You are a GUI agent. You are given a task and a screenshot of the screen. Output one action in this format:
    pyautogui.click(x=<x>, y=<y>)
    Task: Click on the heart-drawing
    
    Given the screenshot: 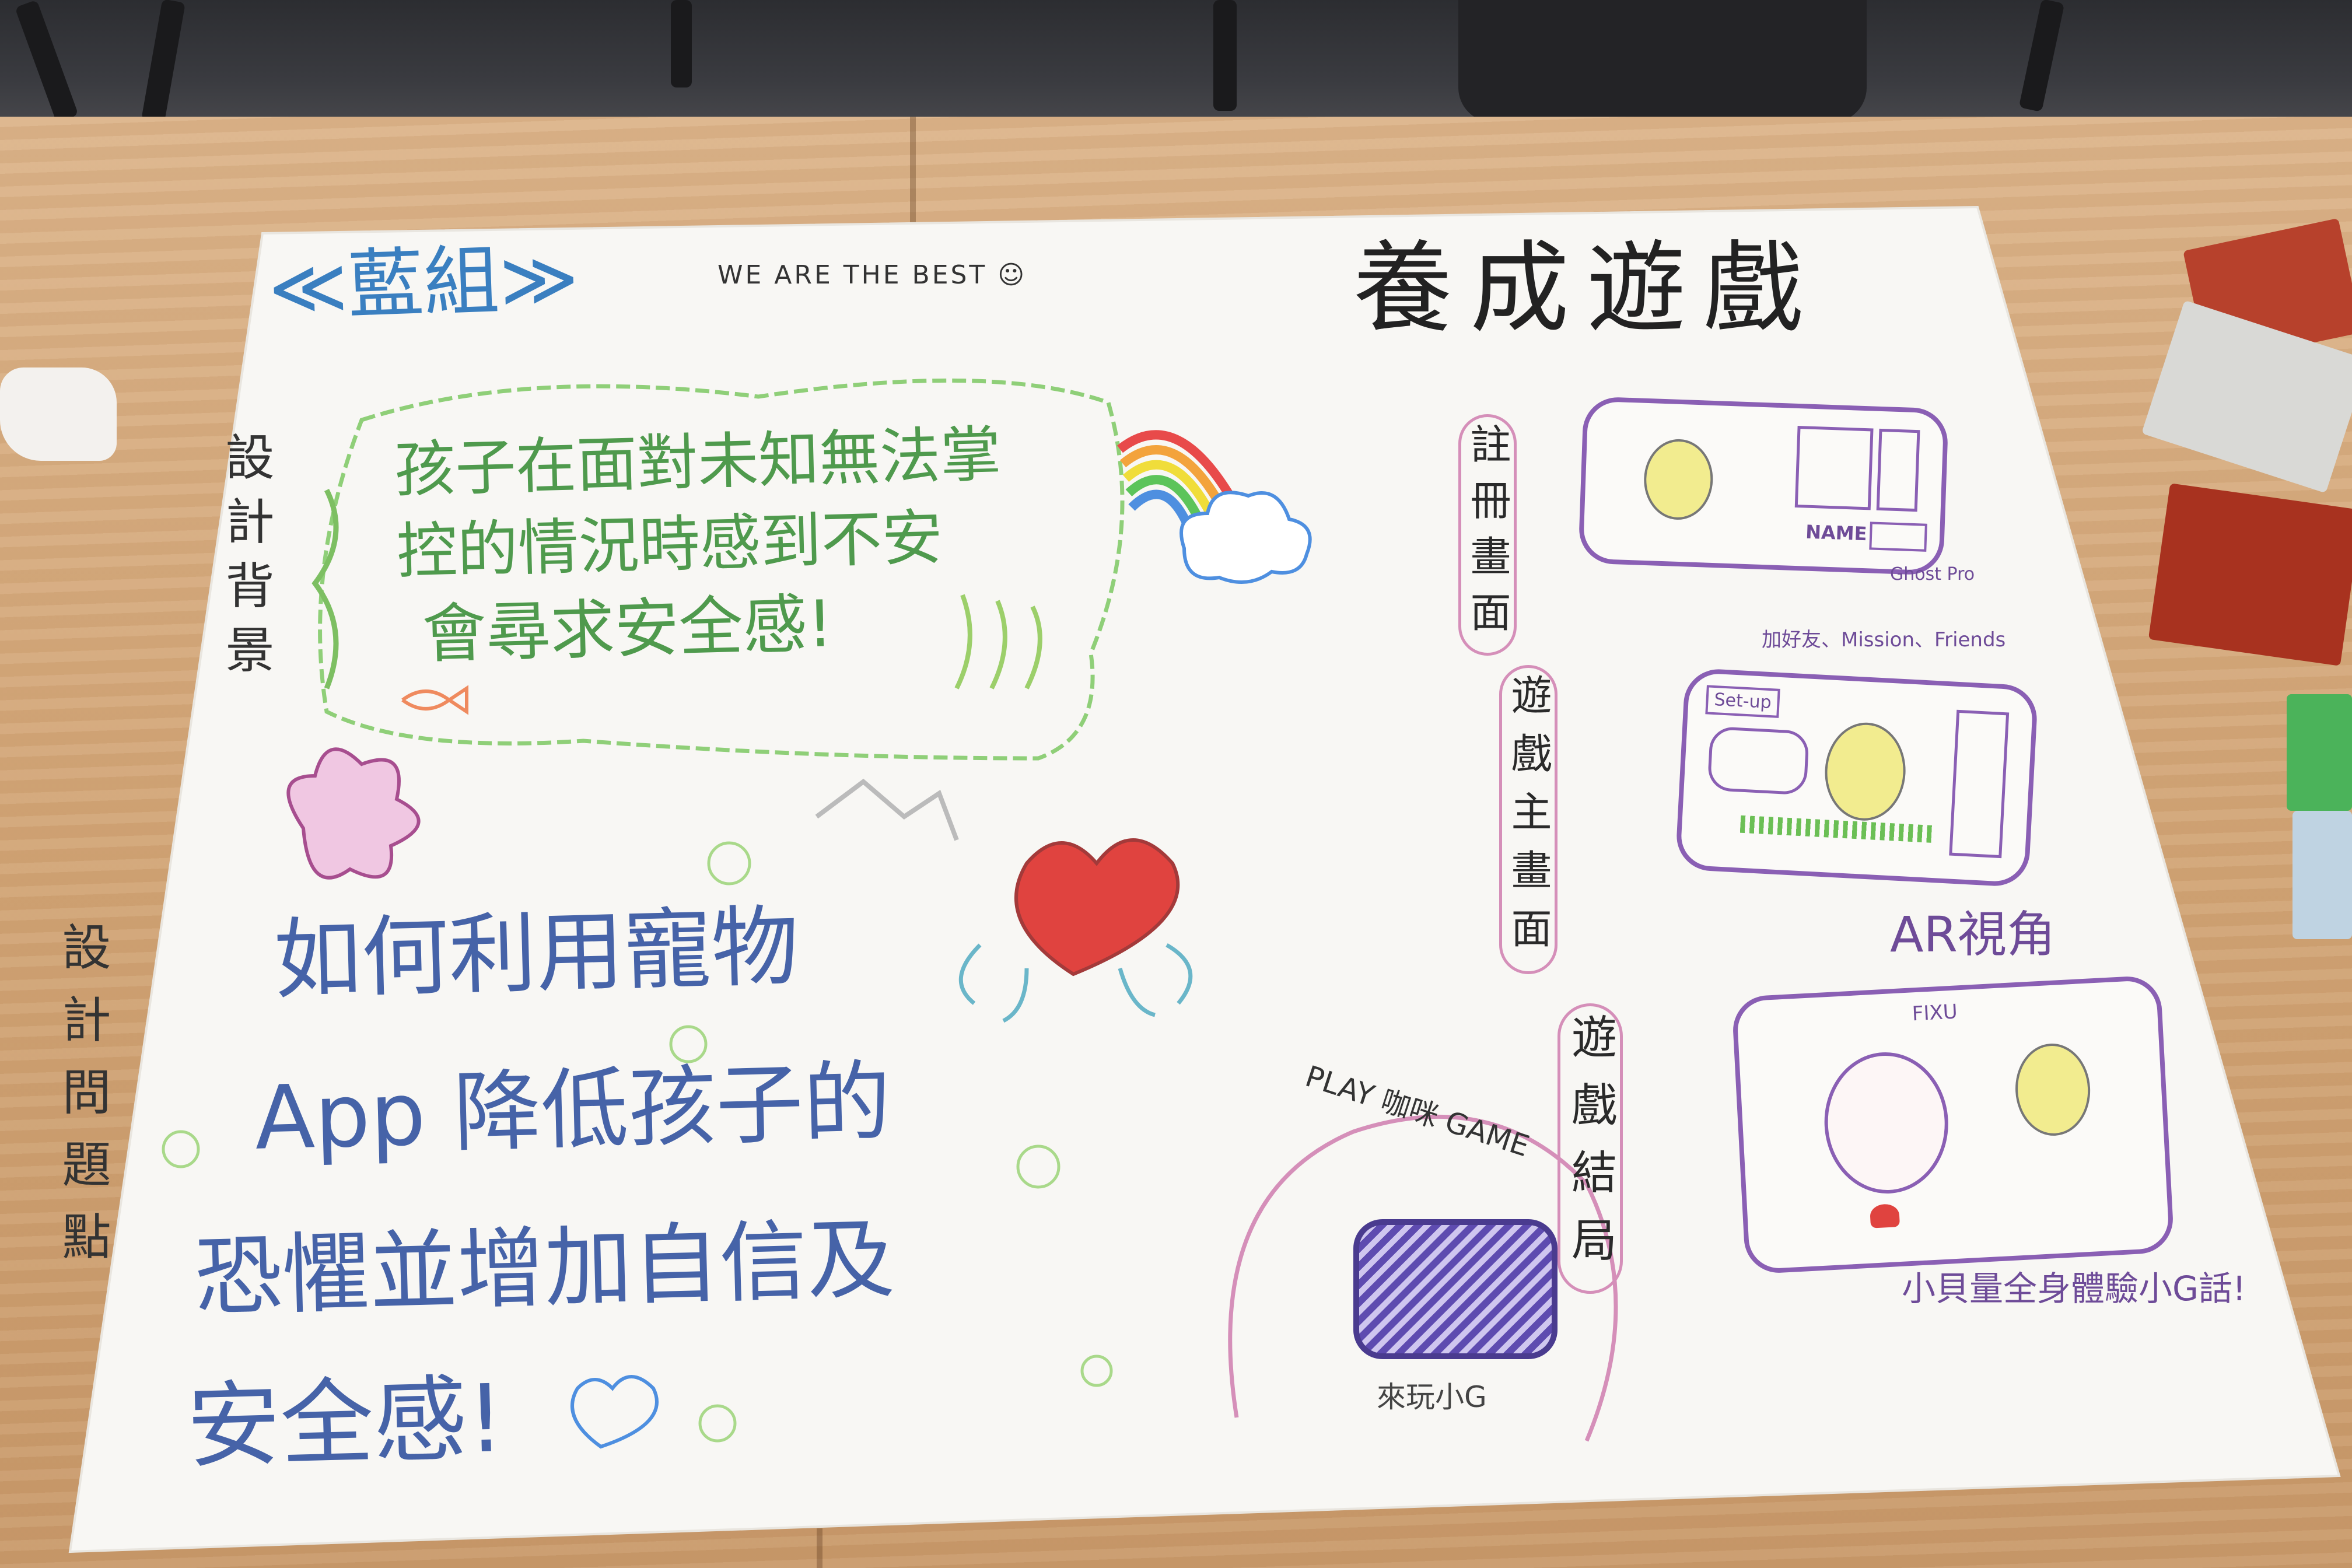 What is the action you would take?
    pyautogui.click(x=1097, y=907)
    